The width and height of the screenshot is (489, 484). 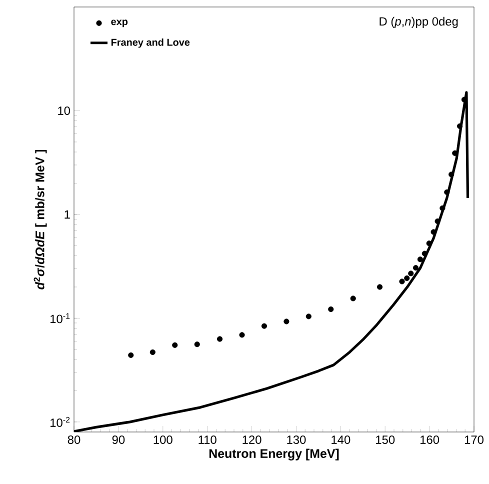 What do you see at coordinates (119, 24) in the screenshot?
I see `legend-label: exp` at bounding box center [119, 24].